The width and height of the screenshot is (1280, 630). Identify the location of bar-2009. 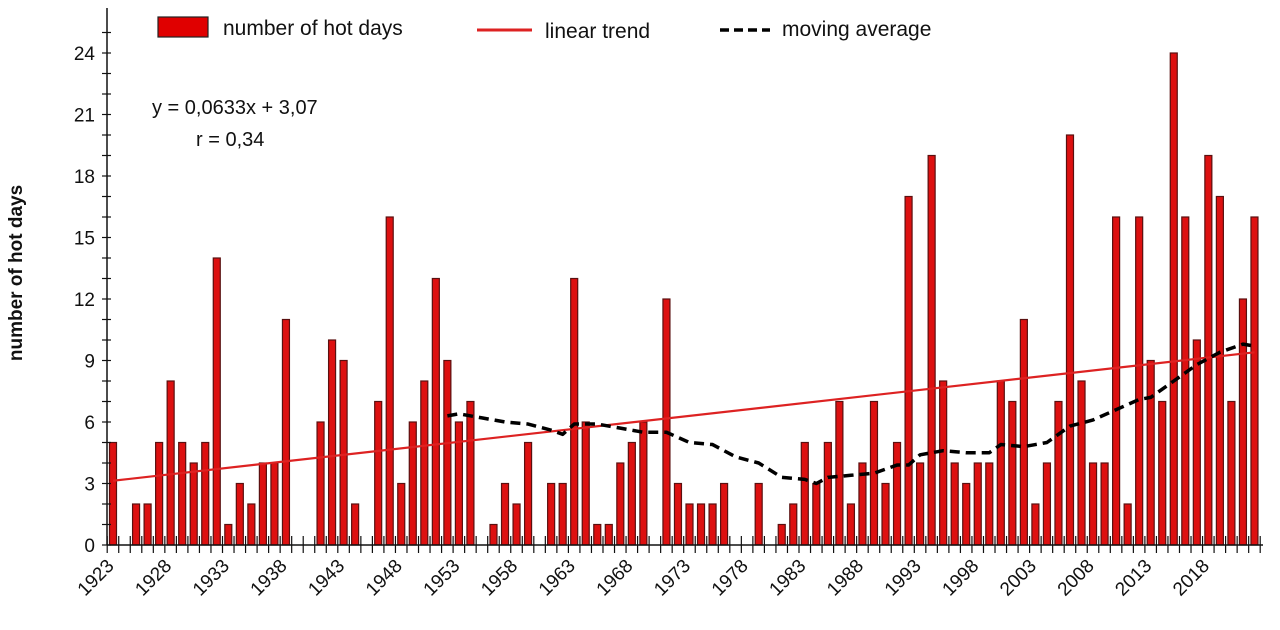
(1104, 504).